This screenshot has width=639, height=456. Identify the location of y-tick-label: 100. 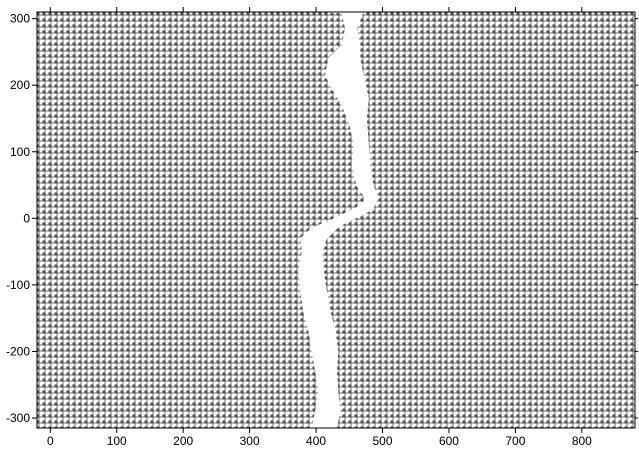
(20, 152).